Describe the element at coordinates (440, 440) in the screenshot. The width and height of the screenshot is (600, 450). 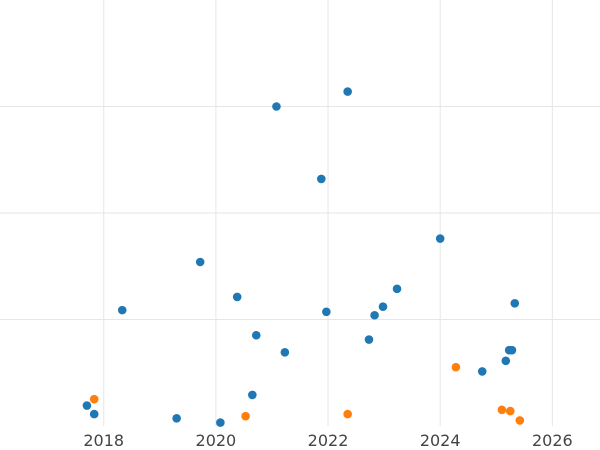
I see `x-tick-label: 2024` at that location.